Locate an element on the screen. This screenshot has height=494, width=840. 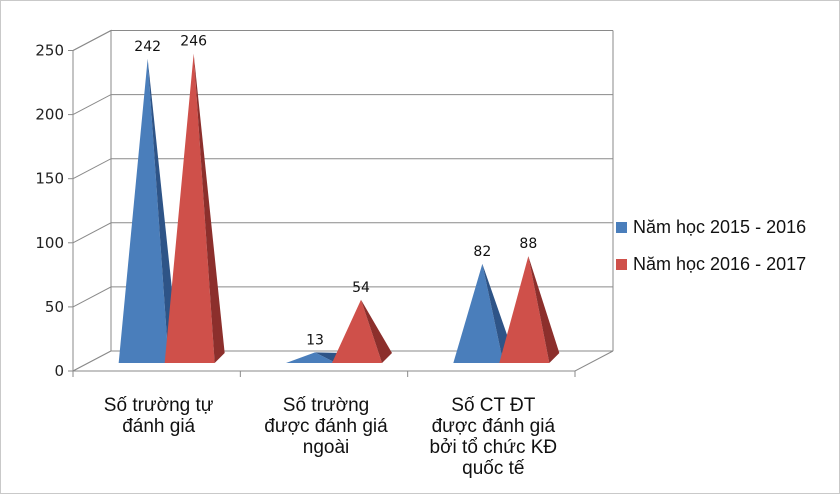
data-label: 82 is located at coordinates (482, 252).